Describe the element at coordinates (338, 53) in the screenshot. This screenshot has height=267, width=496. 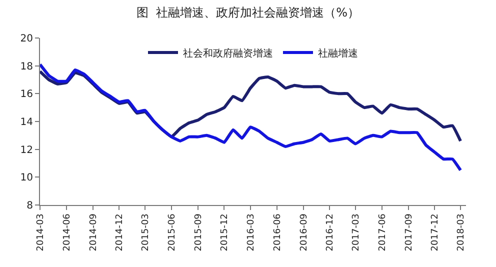
I see `legend-label: 社融增速` at that location.